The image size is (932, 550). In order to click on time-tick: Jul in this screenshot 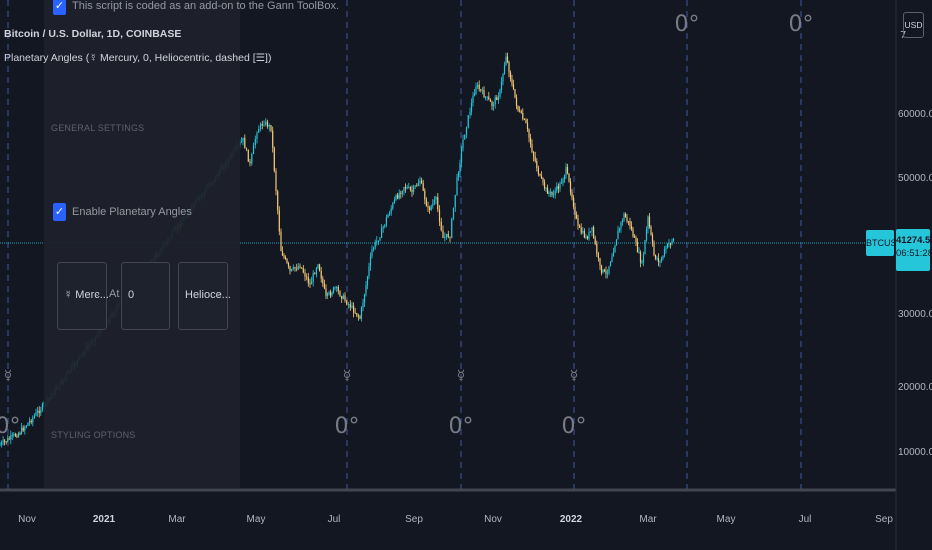, I will do `click(805, 519)`.